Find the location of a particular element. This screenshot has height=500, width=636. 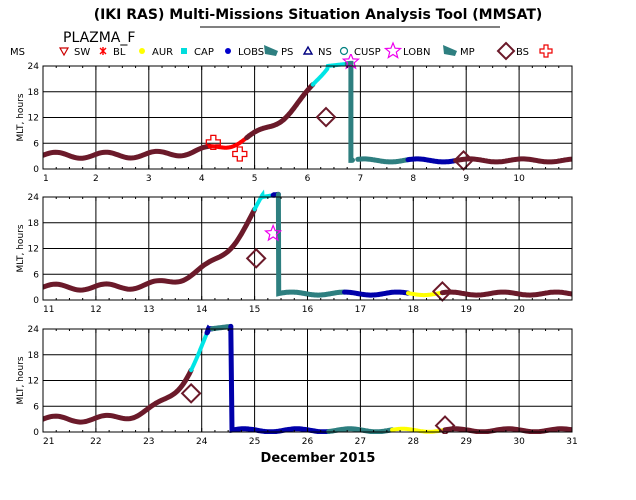

legend-label: AUR is located at coordinates (162, 52).